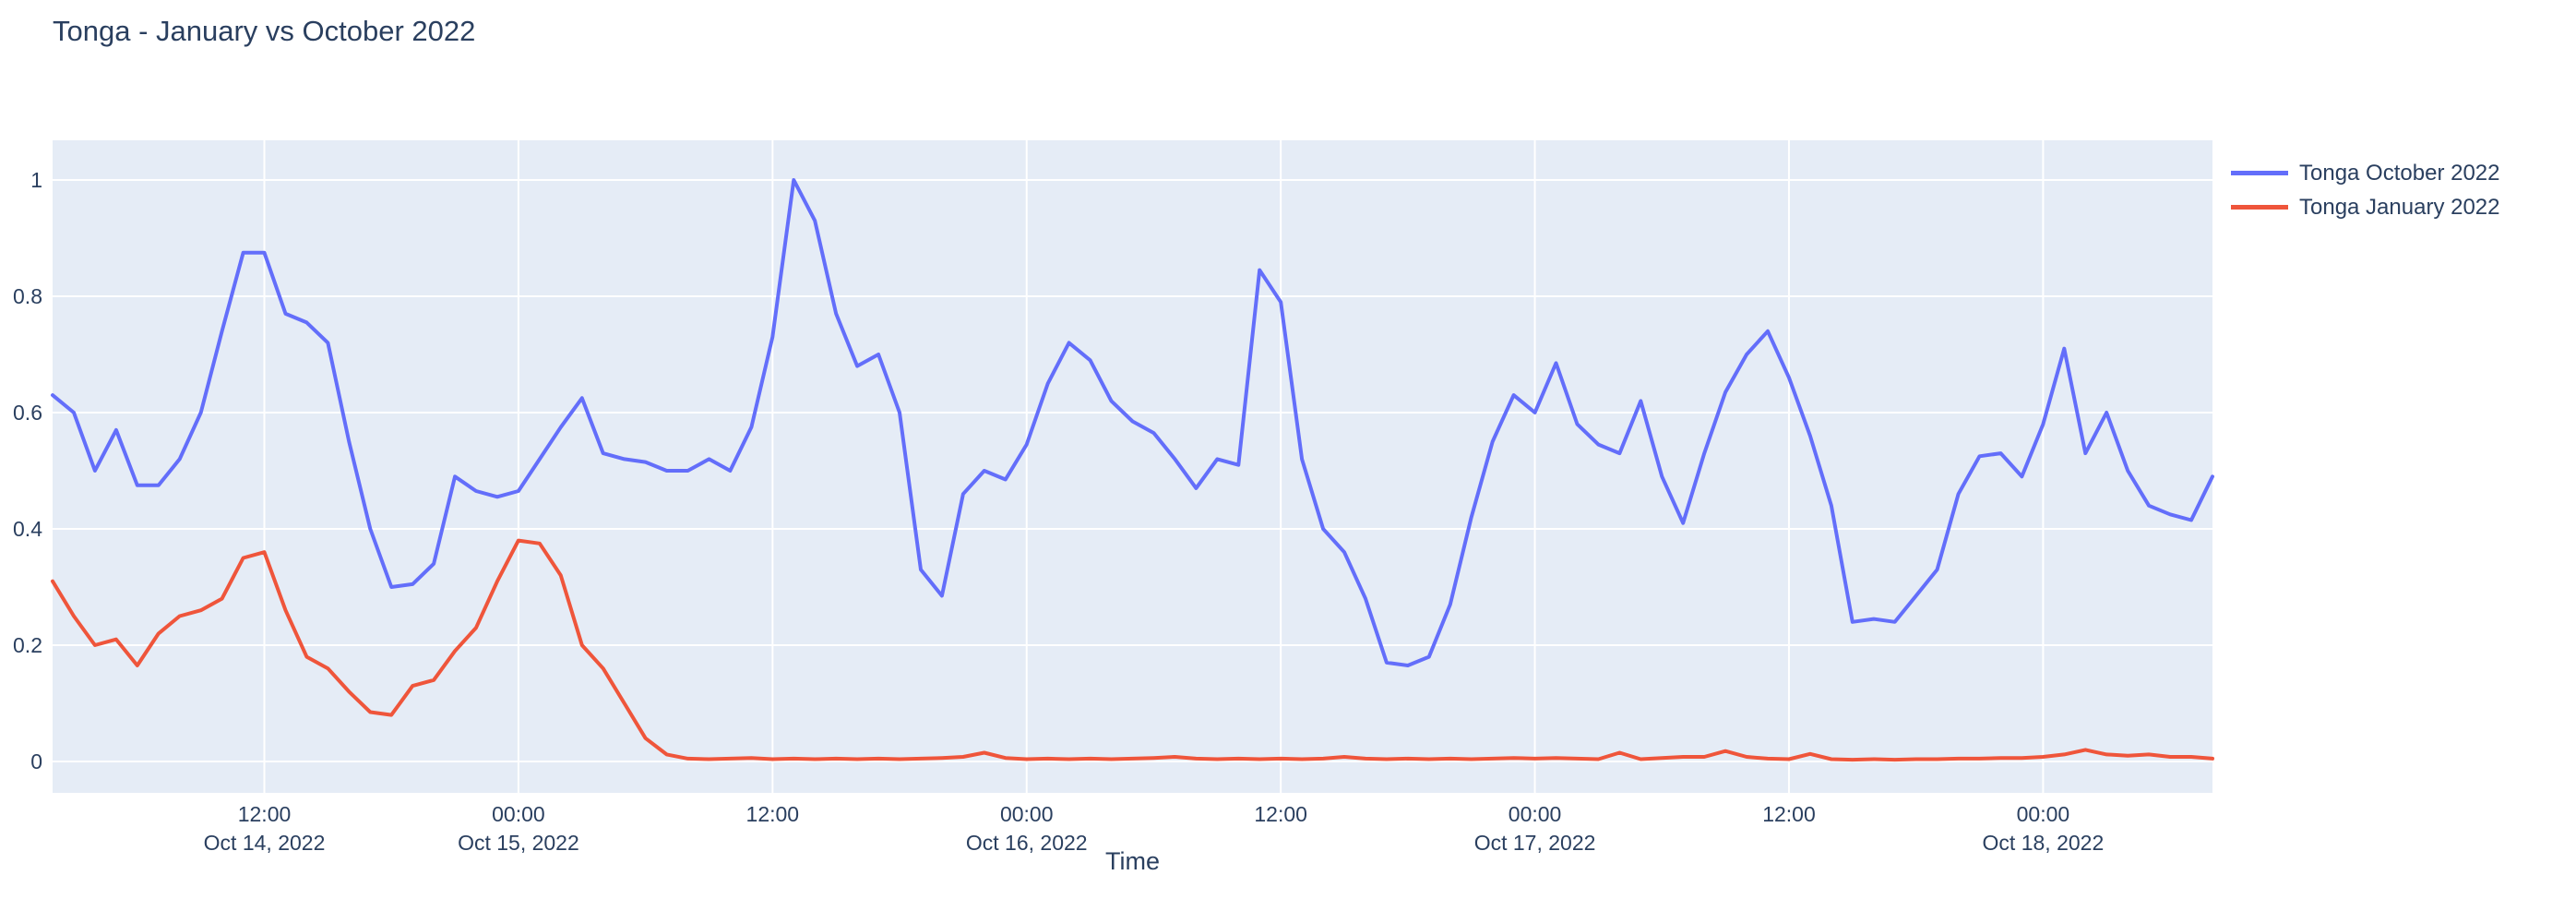 The width and height of the screenshot is (2576, 899). What do you see at coordinates (2044, 843) in the screenshot?
I see `x-tick-date-label: Oct 18, 2022` at bounding box center [2044, 843].